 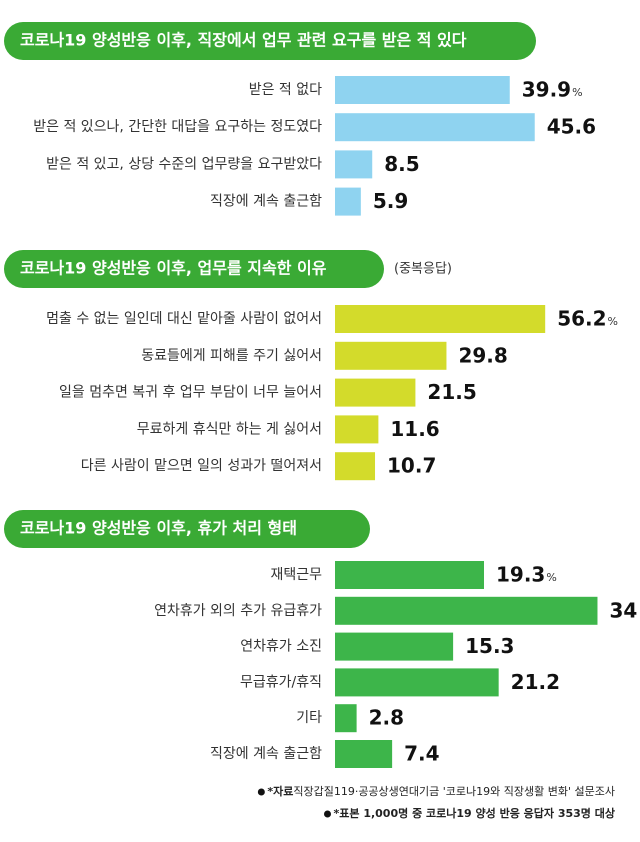 What do you see at coordinates (173, 268) in the screenshot?
I see `section-title: 코로나19 양성반응 이후, 업무를 지속한 이유` at bounding box center [173, 268].